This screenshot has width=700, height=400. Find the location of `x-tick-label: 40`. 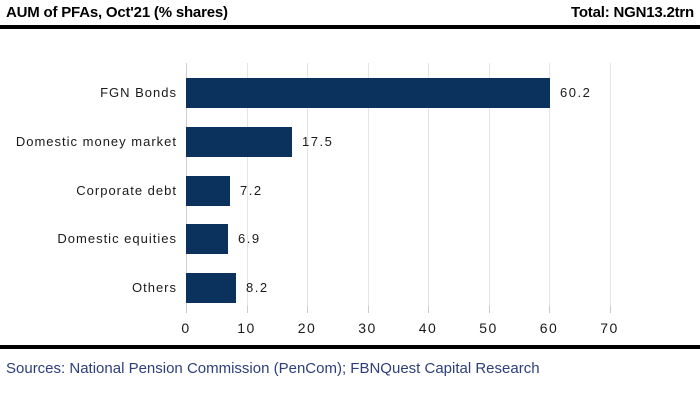

x-tick-label: 40 is located at coordinates (428, 328).